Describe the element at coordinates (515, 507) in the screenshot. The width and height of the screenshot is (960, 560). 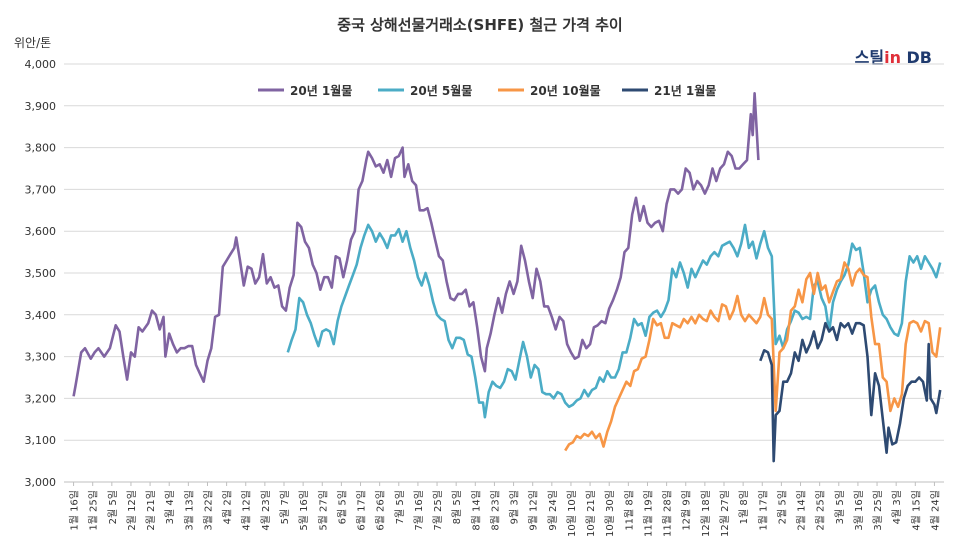
I see `x-tick-label: 9월 3일` at that location.